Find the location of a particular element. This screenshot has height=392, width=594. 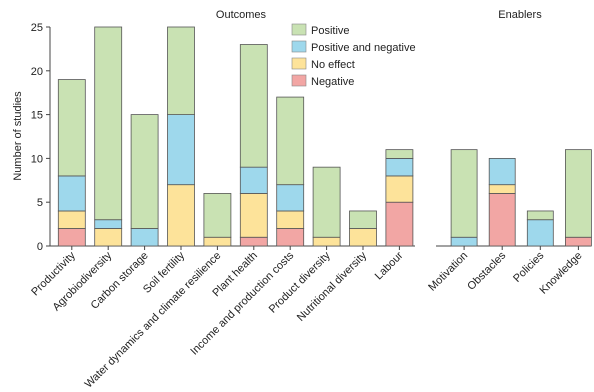

y-tick-label: 0 is located at coordinates (40, 247).